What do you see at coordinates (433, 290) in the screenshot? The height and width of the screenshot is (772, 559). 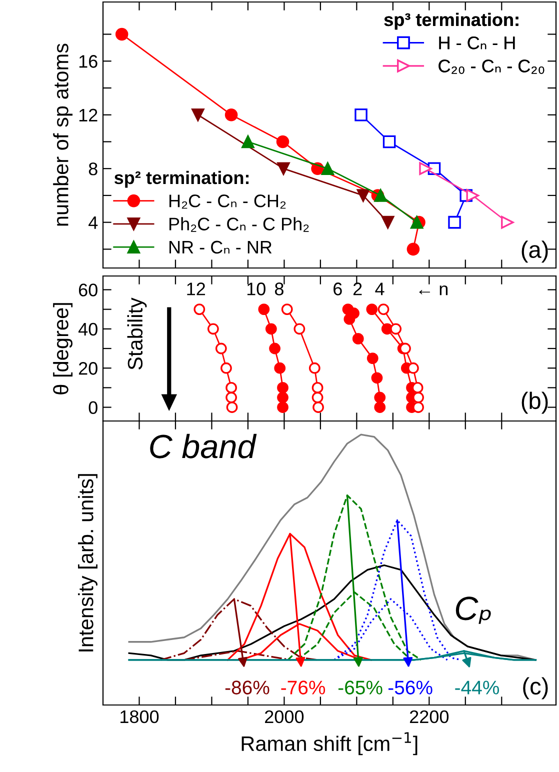 I see `annotation: ← n` at bounding box center [433, 290].